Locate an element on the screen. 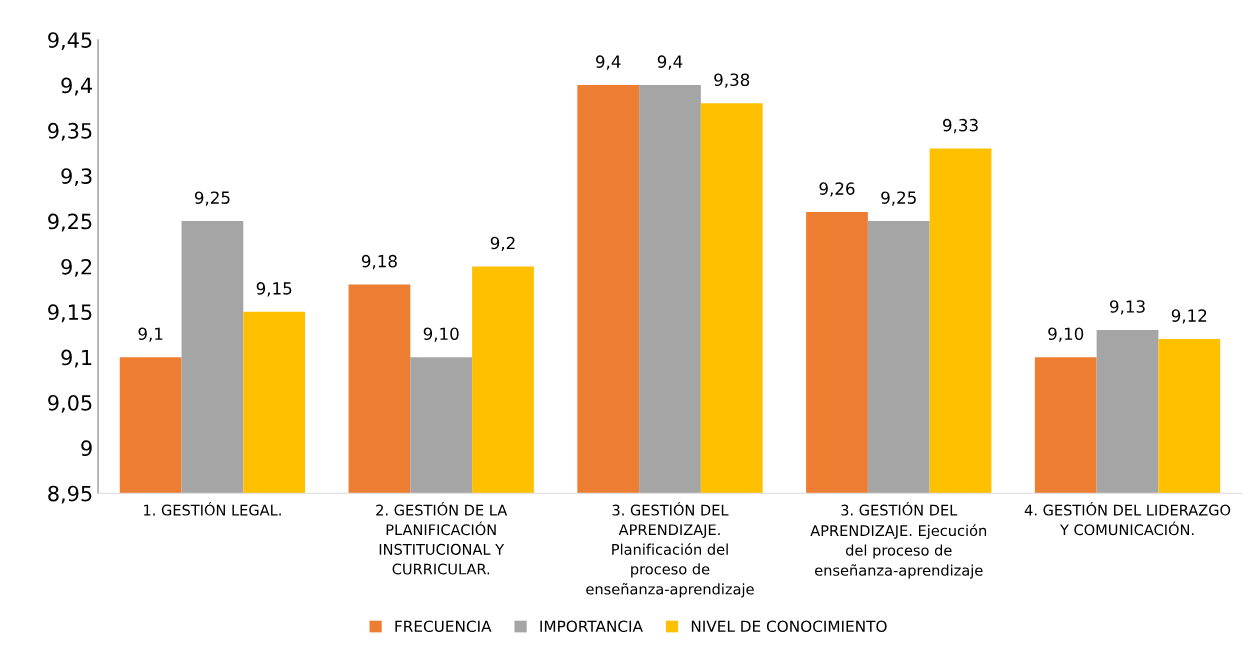 The image size is (1257, 662). data-label: 9,18 is located at coordinates (379, 262).